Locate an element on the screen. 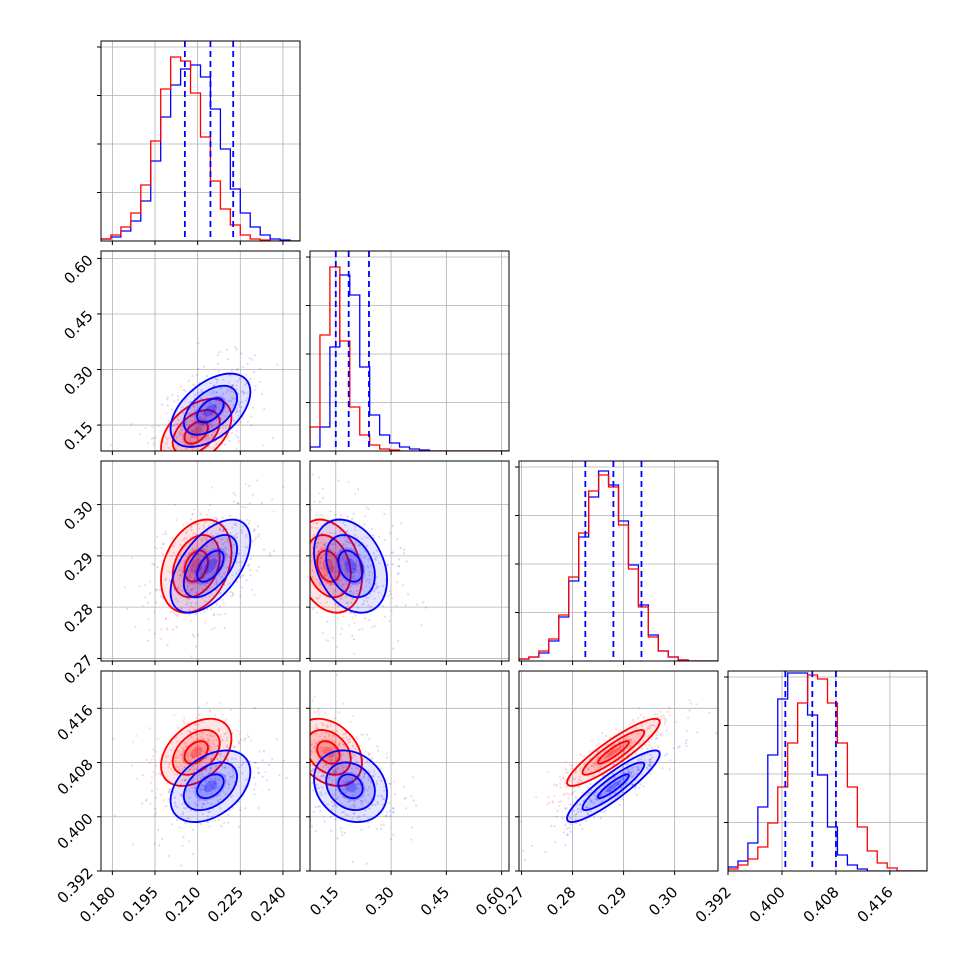 This screenshot has width=970, height=970. contour-line is located at coordinates (210, 566).